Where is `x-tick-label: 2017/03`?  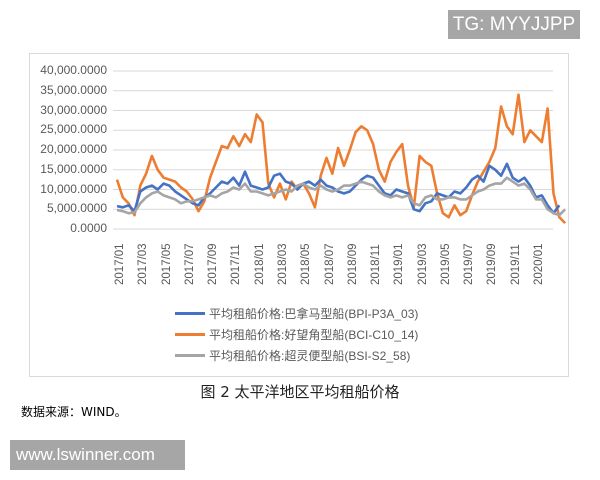
x-tick-label: 2017/03 is located at coordinates (143, 264).